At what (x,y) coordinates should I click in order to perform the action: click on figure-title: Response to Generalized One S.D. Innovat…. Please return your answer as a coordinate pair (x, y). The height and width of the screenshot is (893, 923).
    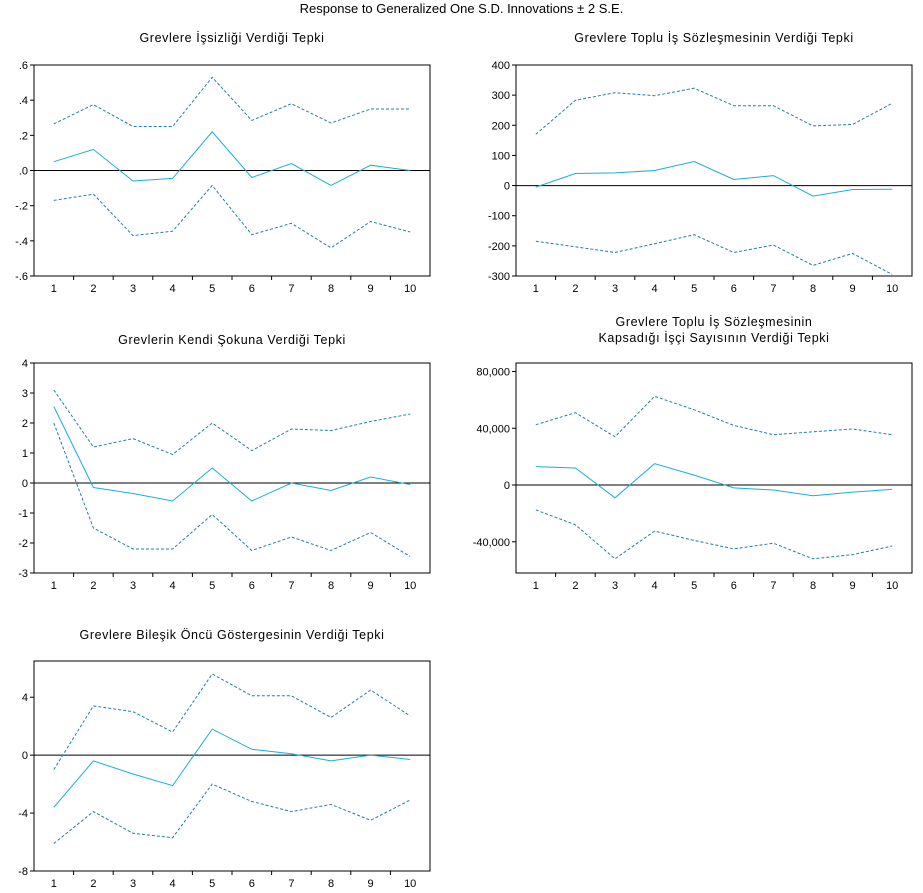
    Looking at the image, I should click on (461, 8).